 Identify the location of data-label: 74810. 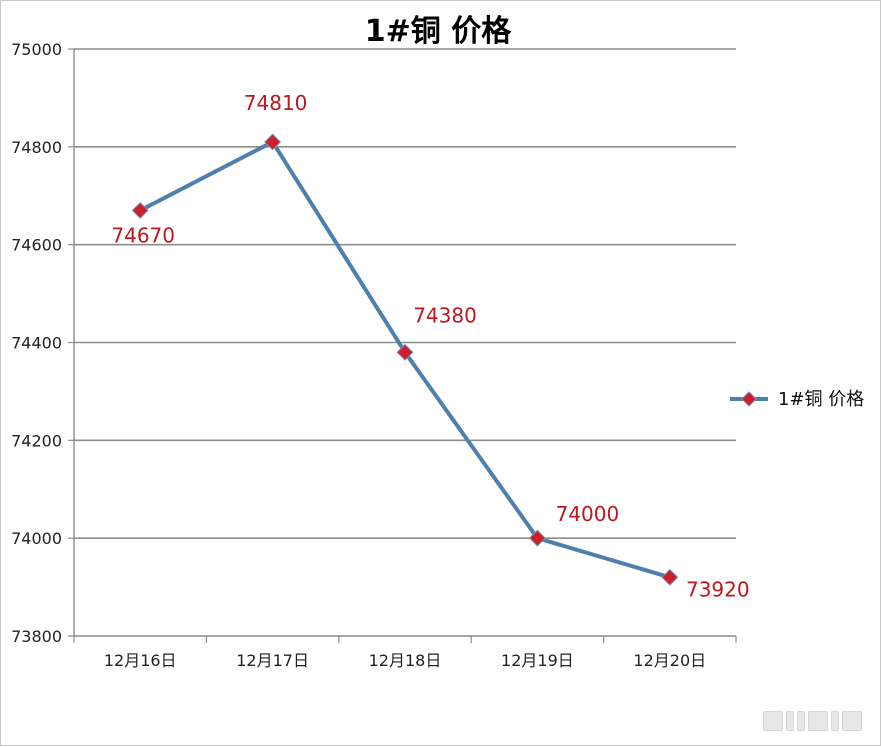
(276, 103).